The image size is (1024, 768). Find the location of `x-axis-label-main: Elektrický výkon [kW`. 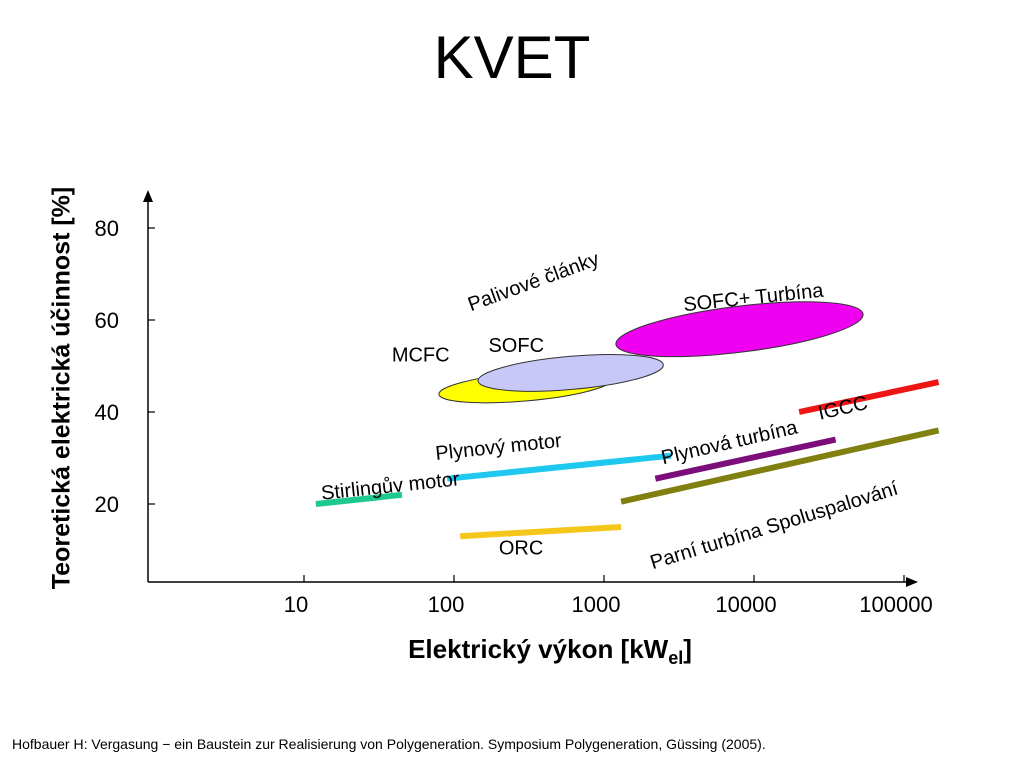

x-axis-label-main: Elektrický výkon [kW is located at coordinates (538, 649).